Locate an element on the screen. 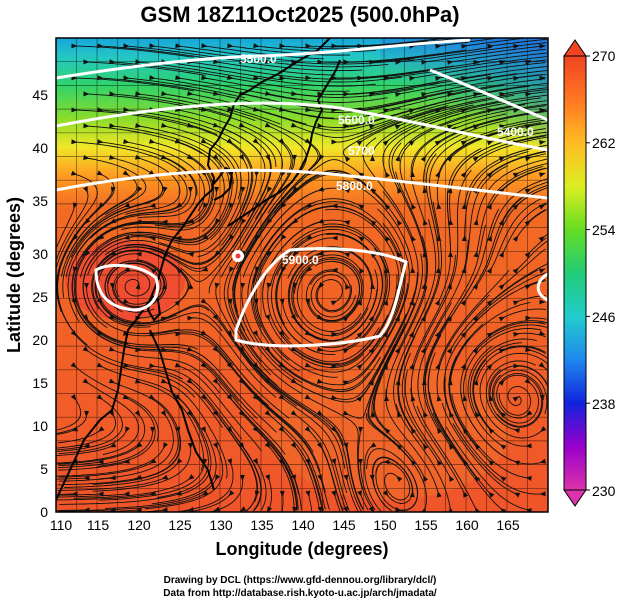 The width and height of the screenshot is (619, 605). colorbar-top-arrow is located at coordinates (575, 48).